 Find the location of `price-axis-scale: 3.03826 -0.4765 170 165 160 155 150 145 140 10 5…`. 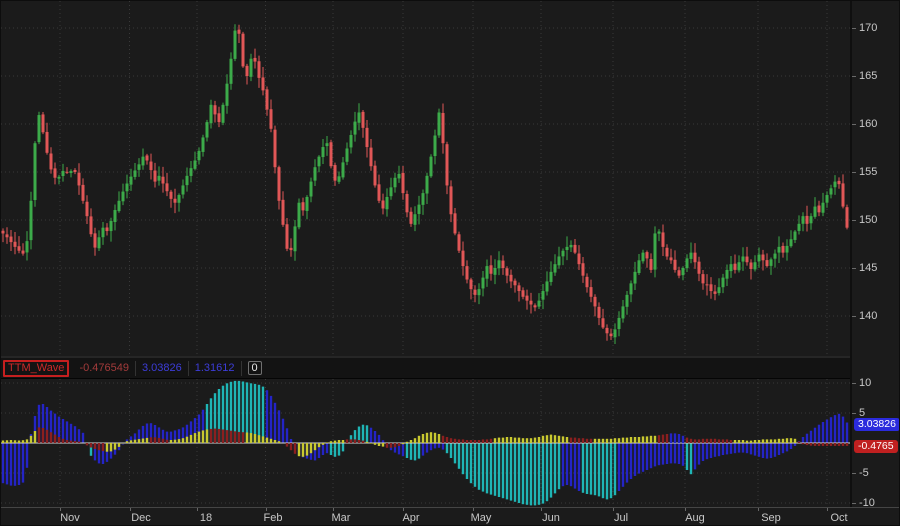

price-axis-scale: 3.03826 -0.4765 170 165 160 155 150 145 140 10 5… is located at coordinates (874, 255).